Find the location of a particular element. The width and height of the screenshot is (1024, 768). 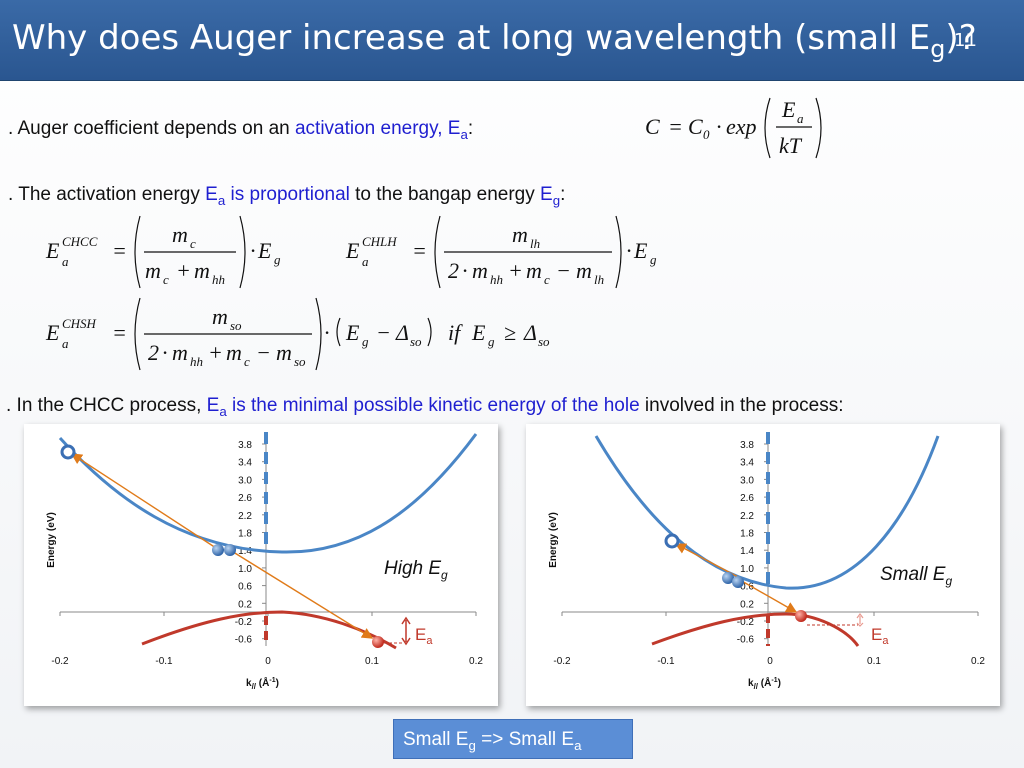

x-tick-label: -0.2 is located at coordinates (60, 661).